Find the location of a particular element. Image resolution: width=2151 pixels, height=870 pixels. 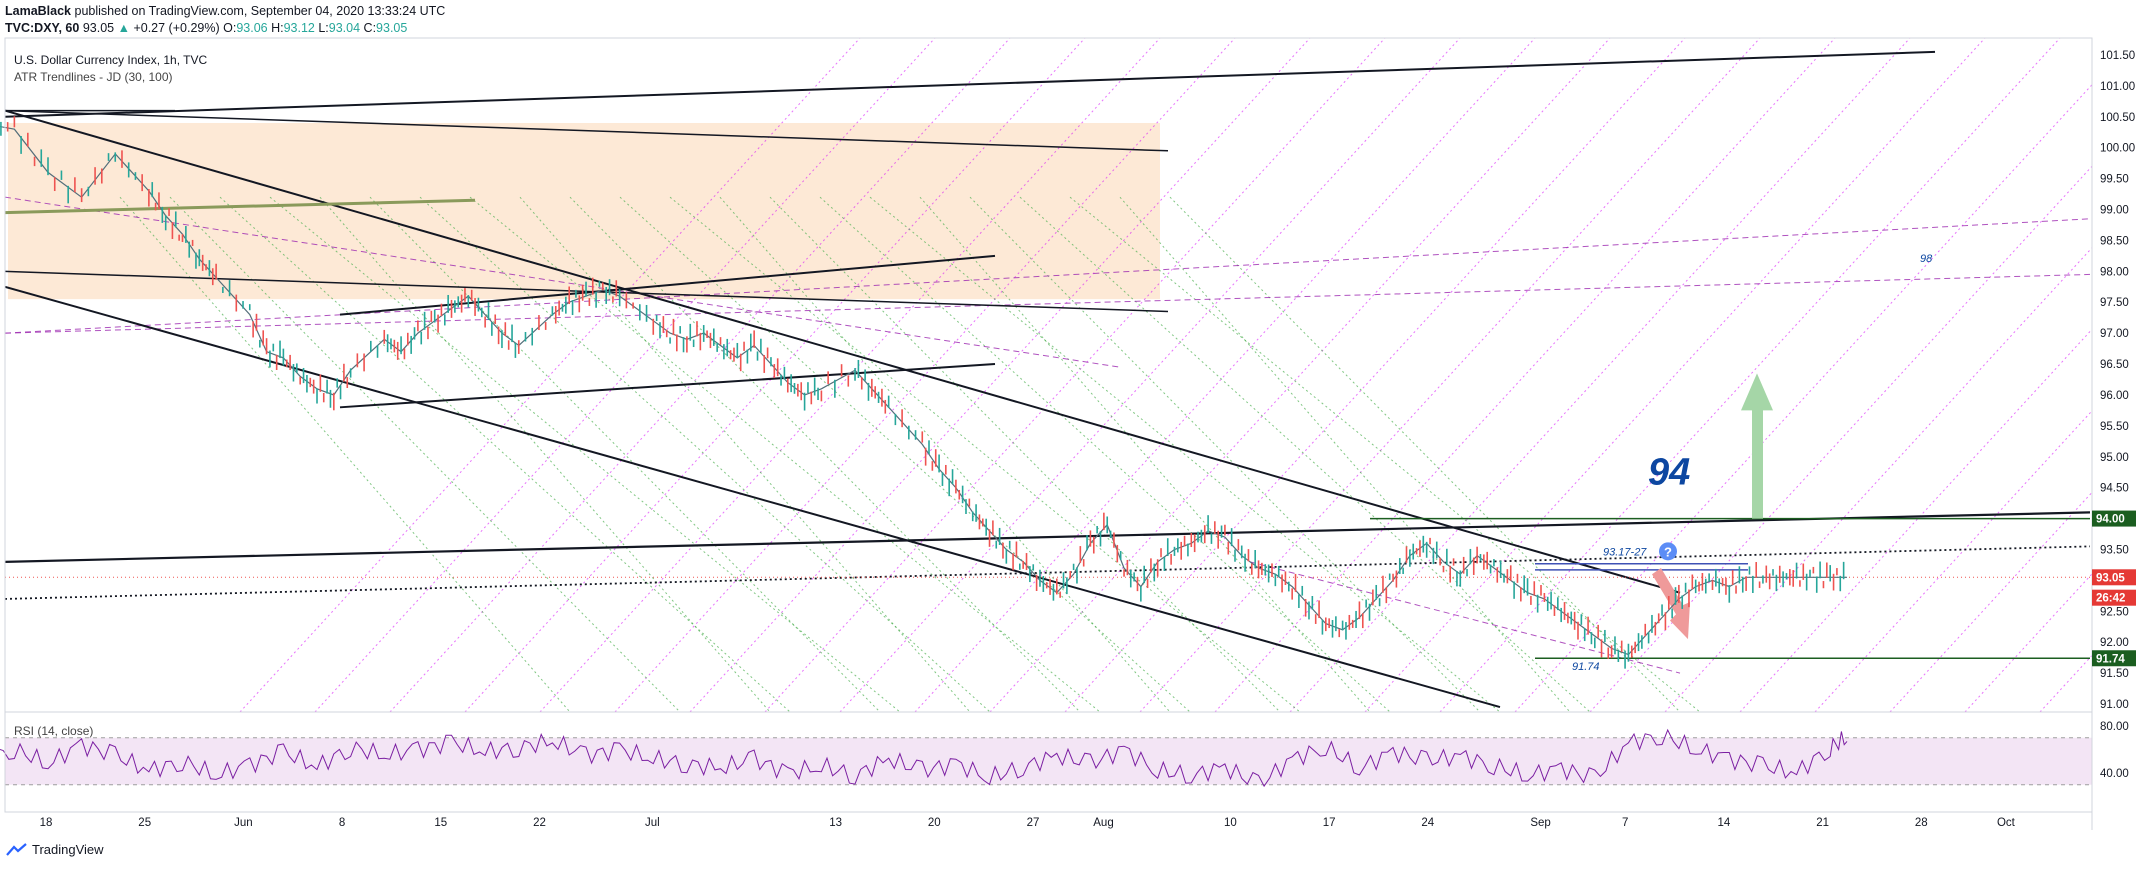

question-icon is located at coordinates (1668, 551).